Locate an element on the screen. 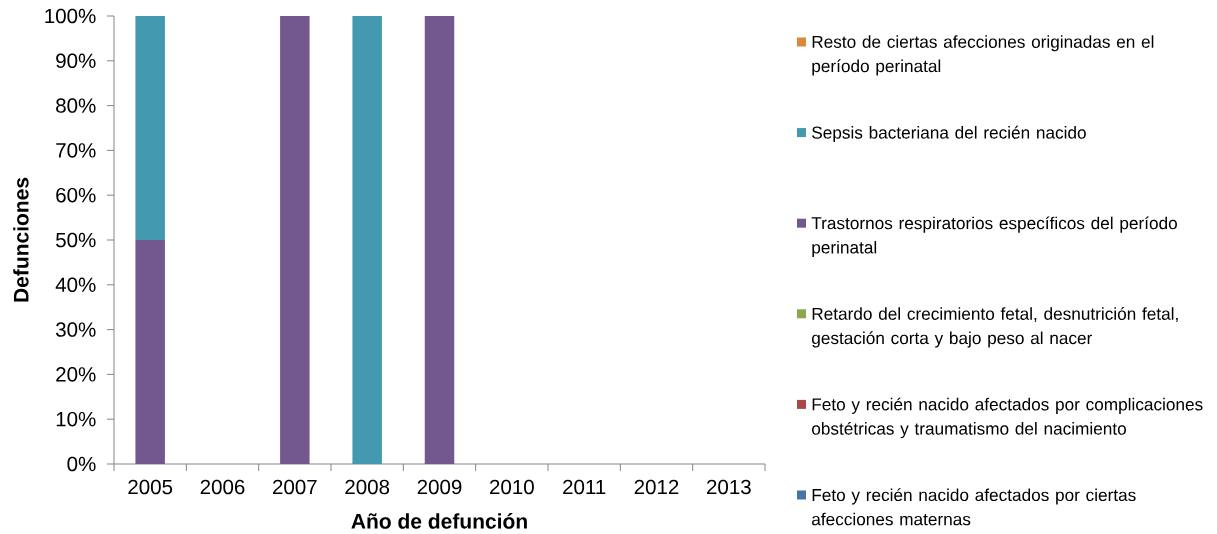  x-tick-label: 2005 is located at coordinates (150, 487).